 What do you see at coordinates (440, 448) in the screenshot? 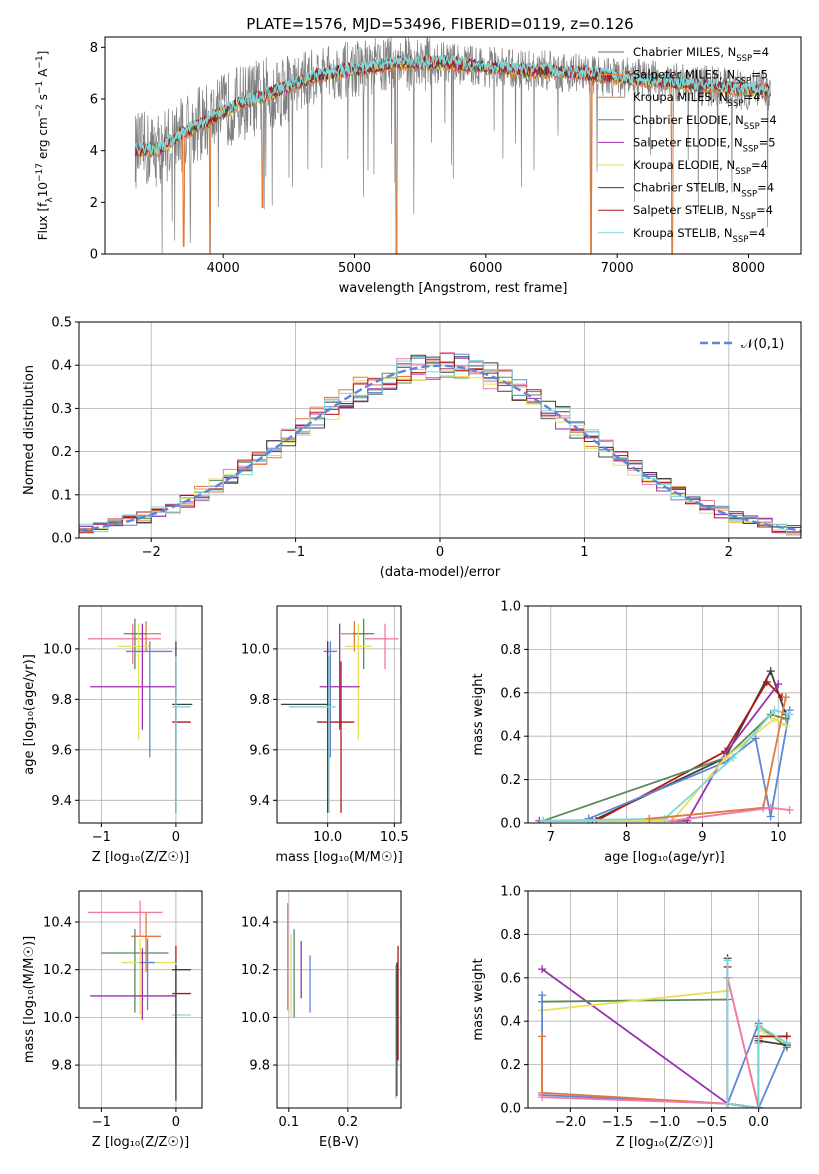
I see `normal-curve` at bounding box center [440, 448].